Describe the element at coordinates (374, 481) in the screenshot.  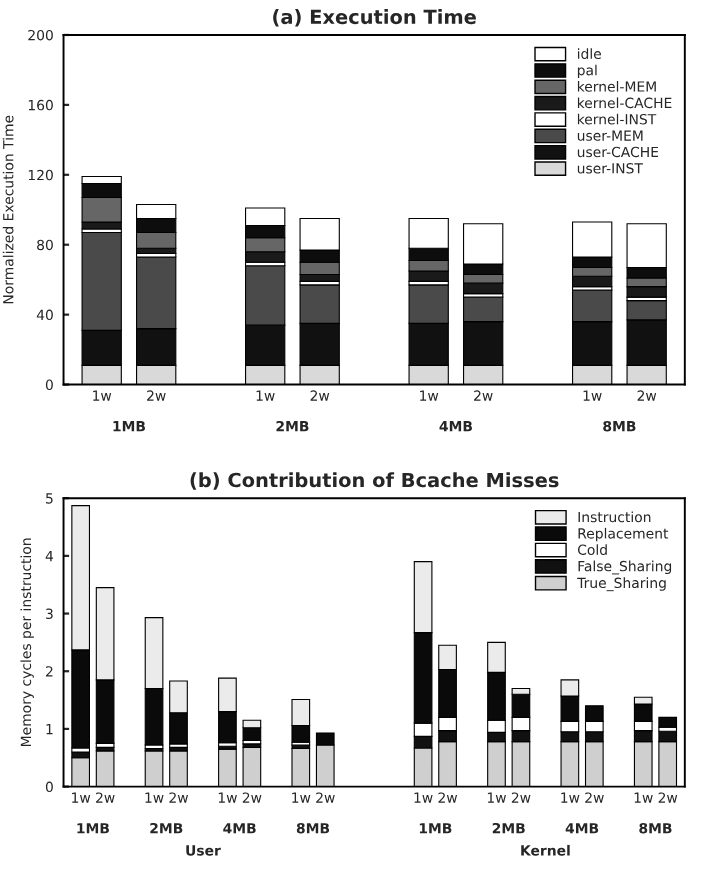
I see `chart-title: (b) Contribution of Bcache Misses` at that location.